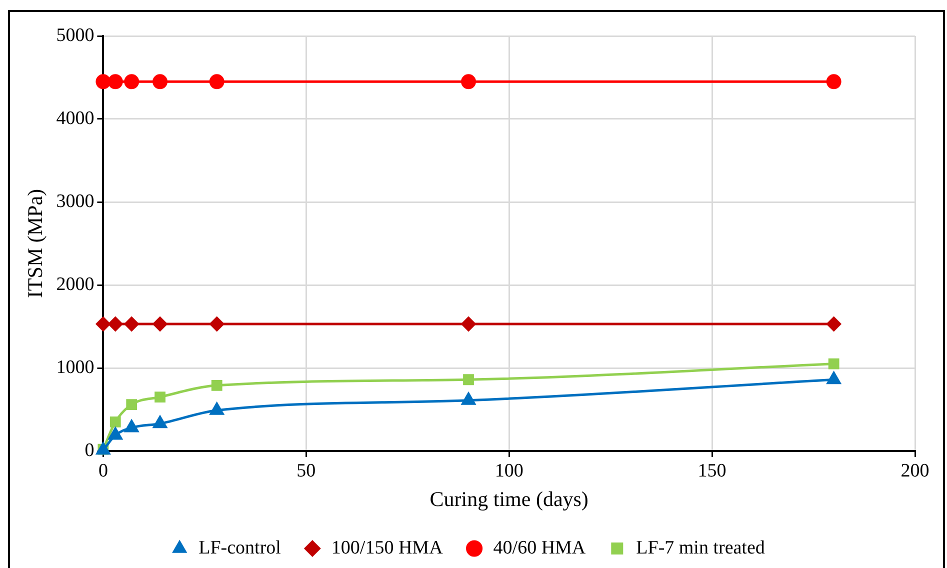 The height and width of the screenshot is (568, 947). Describe the element at coordinates (35, 243) in the screenshot. I see `y-axis-title: ITSM (MPa)` at that location.